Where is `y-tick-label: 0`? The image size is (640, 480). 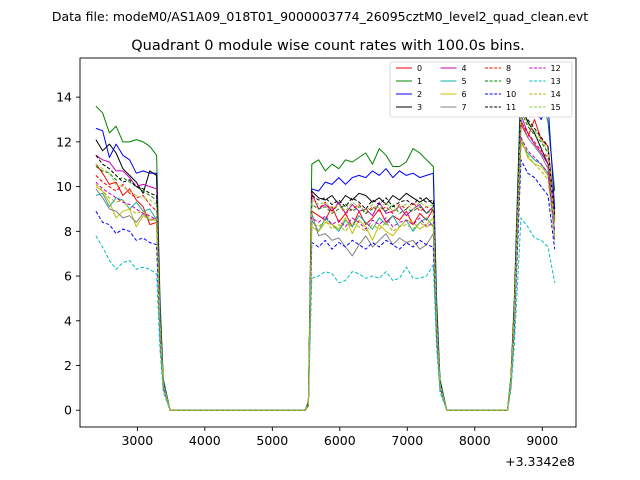
y-tick-label: 0 is located at coordinates (68, 410).